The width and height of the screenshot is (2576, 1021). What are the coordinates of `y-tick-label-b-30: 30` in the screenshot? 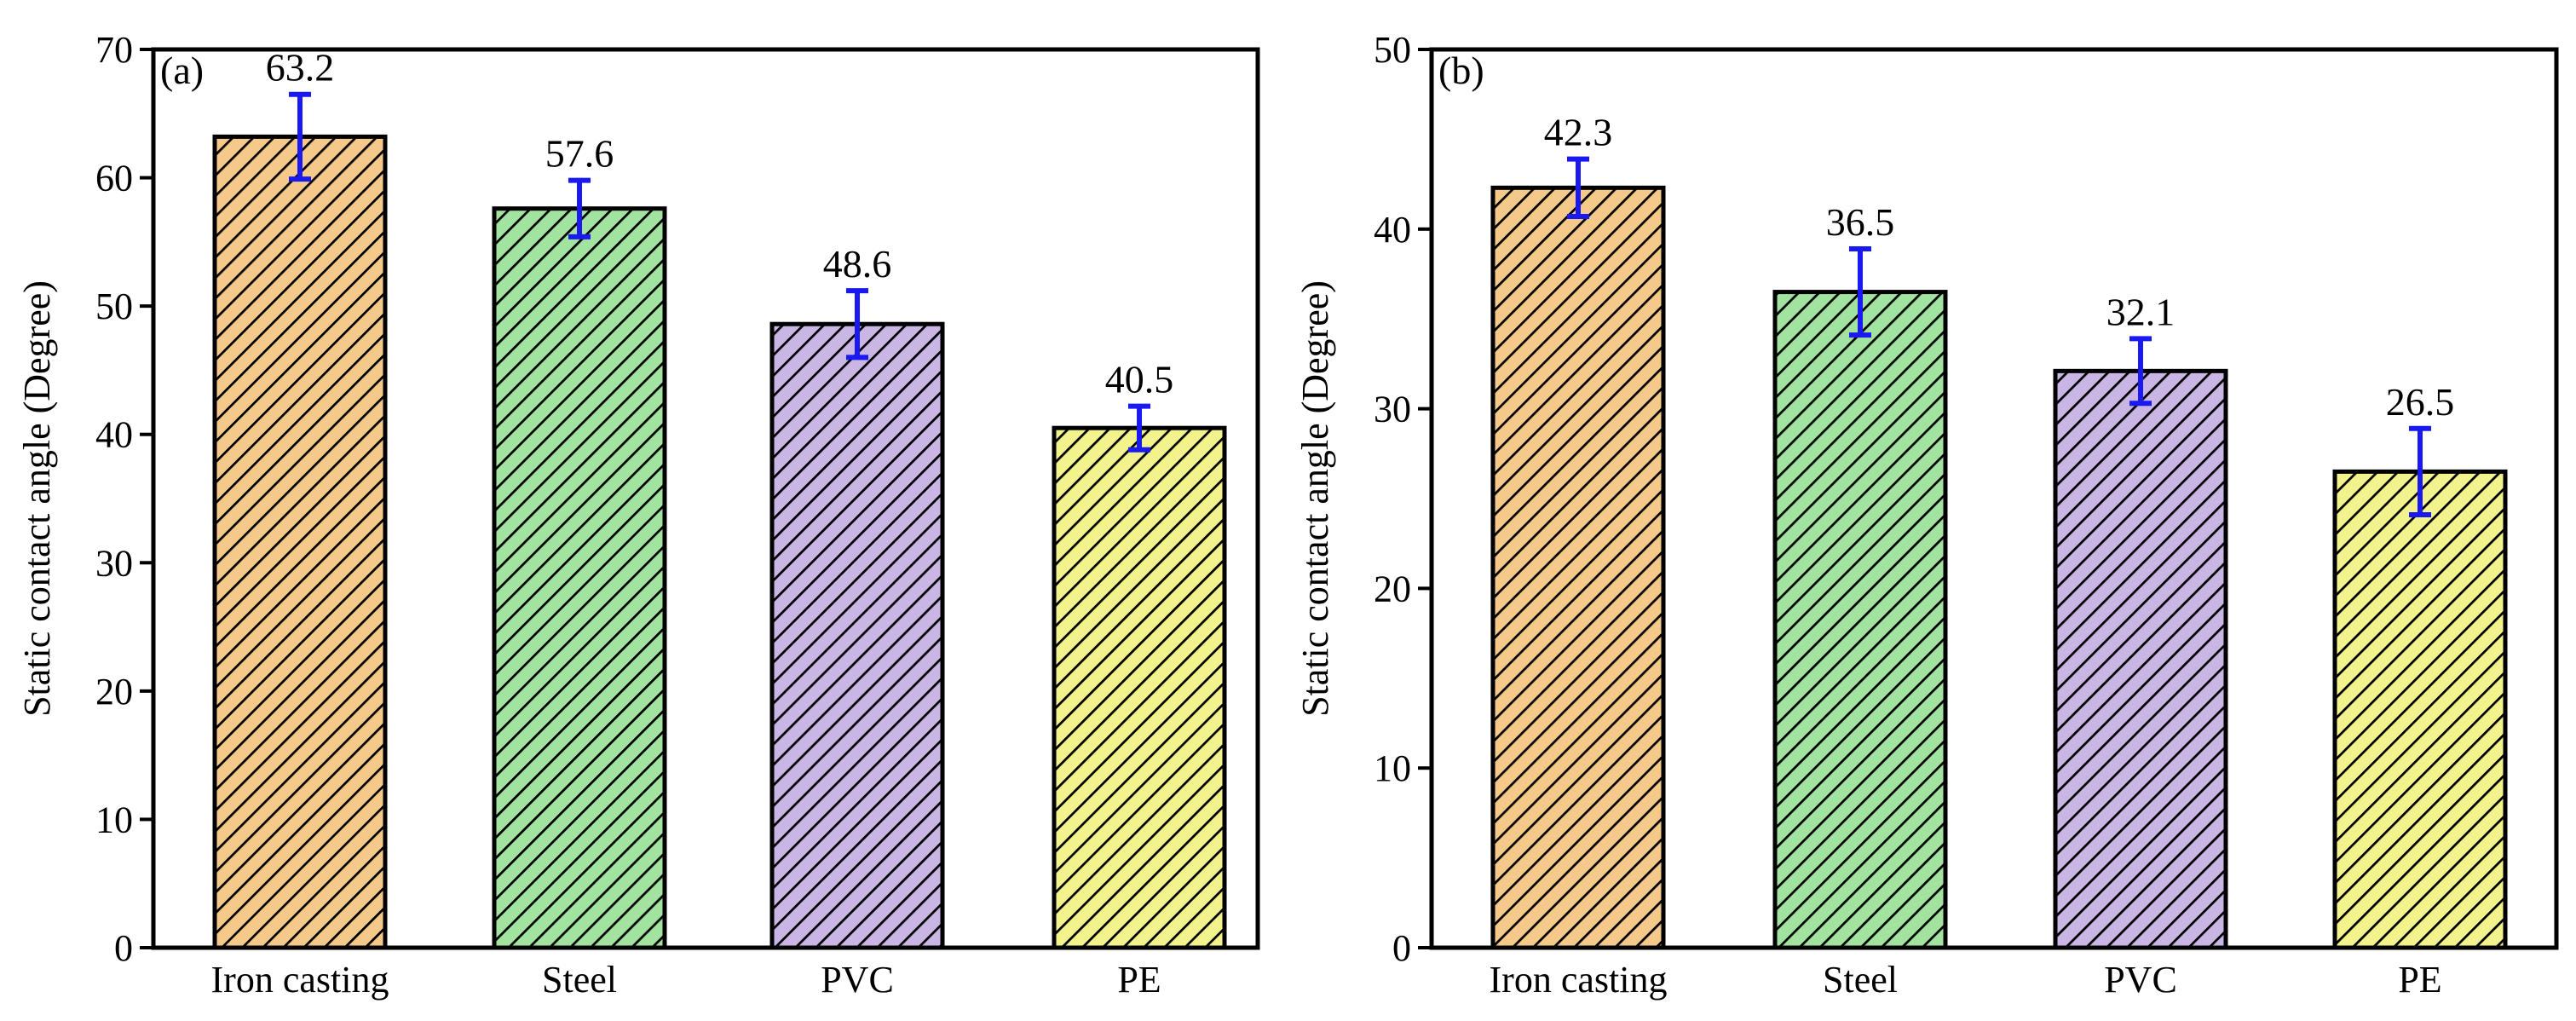 It's located at (1392, 410).